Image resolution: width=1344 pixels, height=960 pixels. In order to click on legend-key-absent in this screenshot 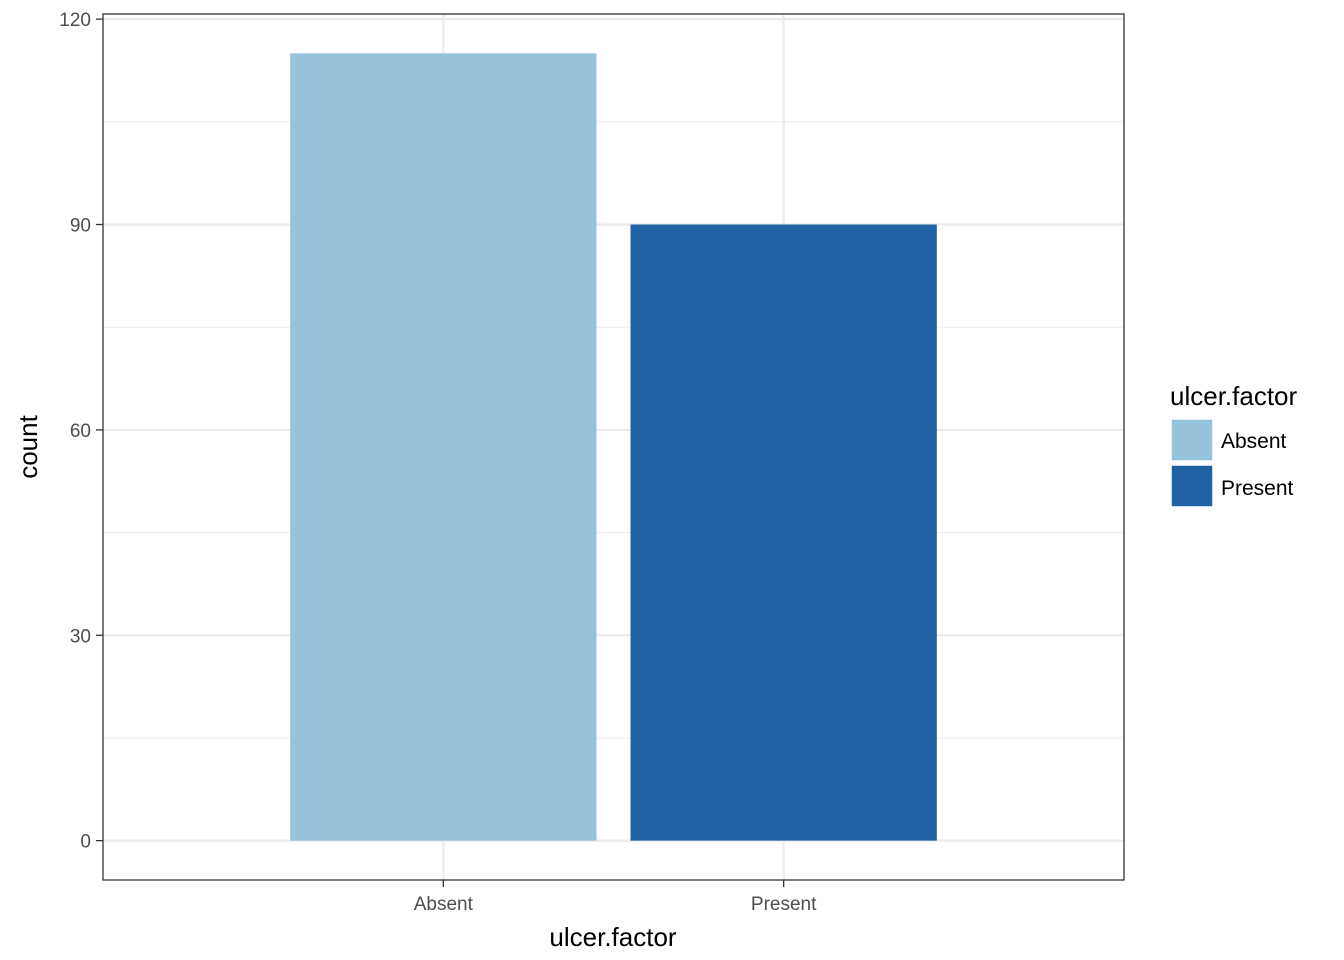, I will do `click(1192, 440)`.